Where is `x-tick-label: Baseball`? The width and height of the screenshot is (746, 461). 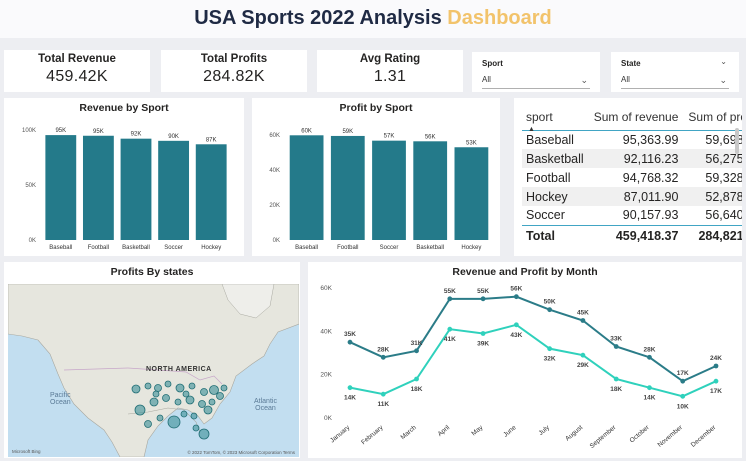 x-tick-label: Baseball is located at coordinates (60, 248).